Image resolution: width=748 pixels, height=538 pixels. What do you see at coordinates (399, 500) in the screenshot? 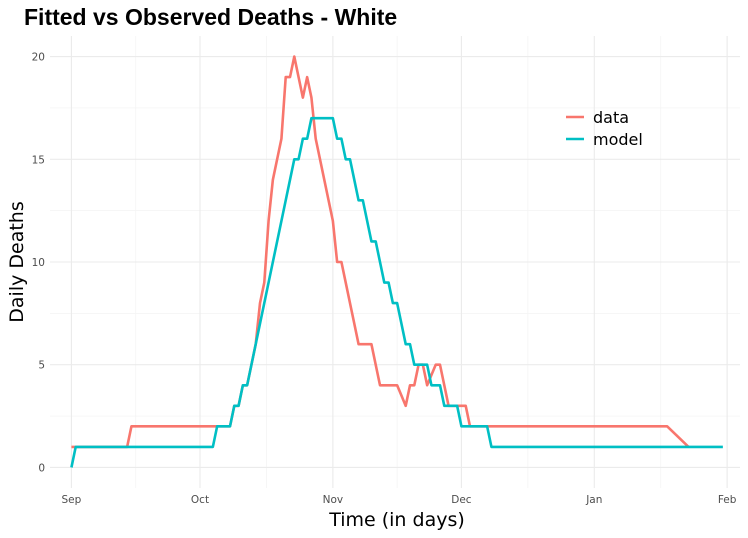
I see `x-axis-tick-labels: Sep Oct Nov Dec Jan Feb` at bounding box center [399, 500].